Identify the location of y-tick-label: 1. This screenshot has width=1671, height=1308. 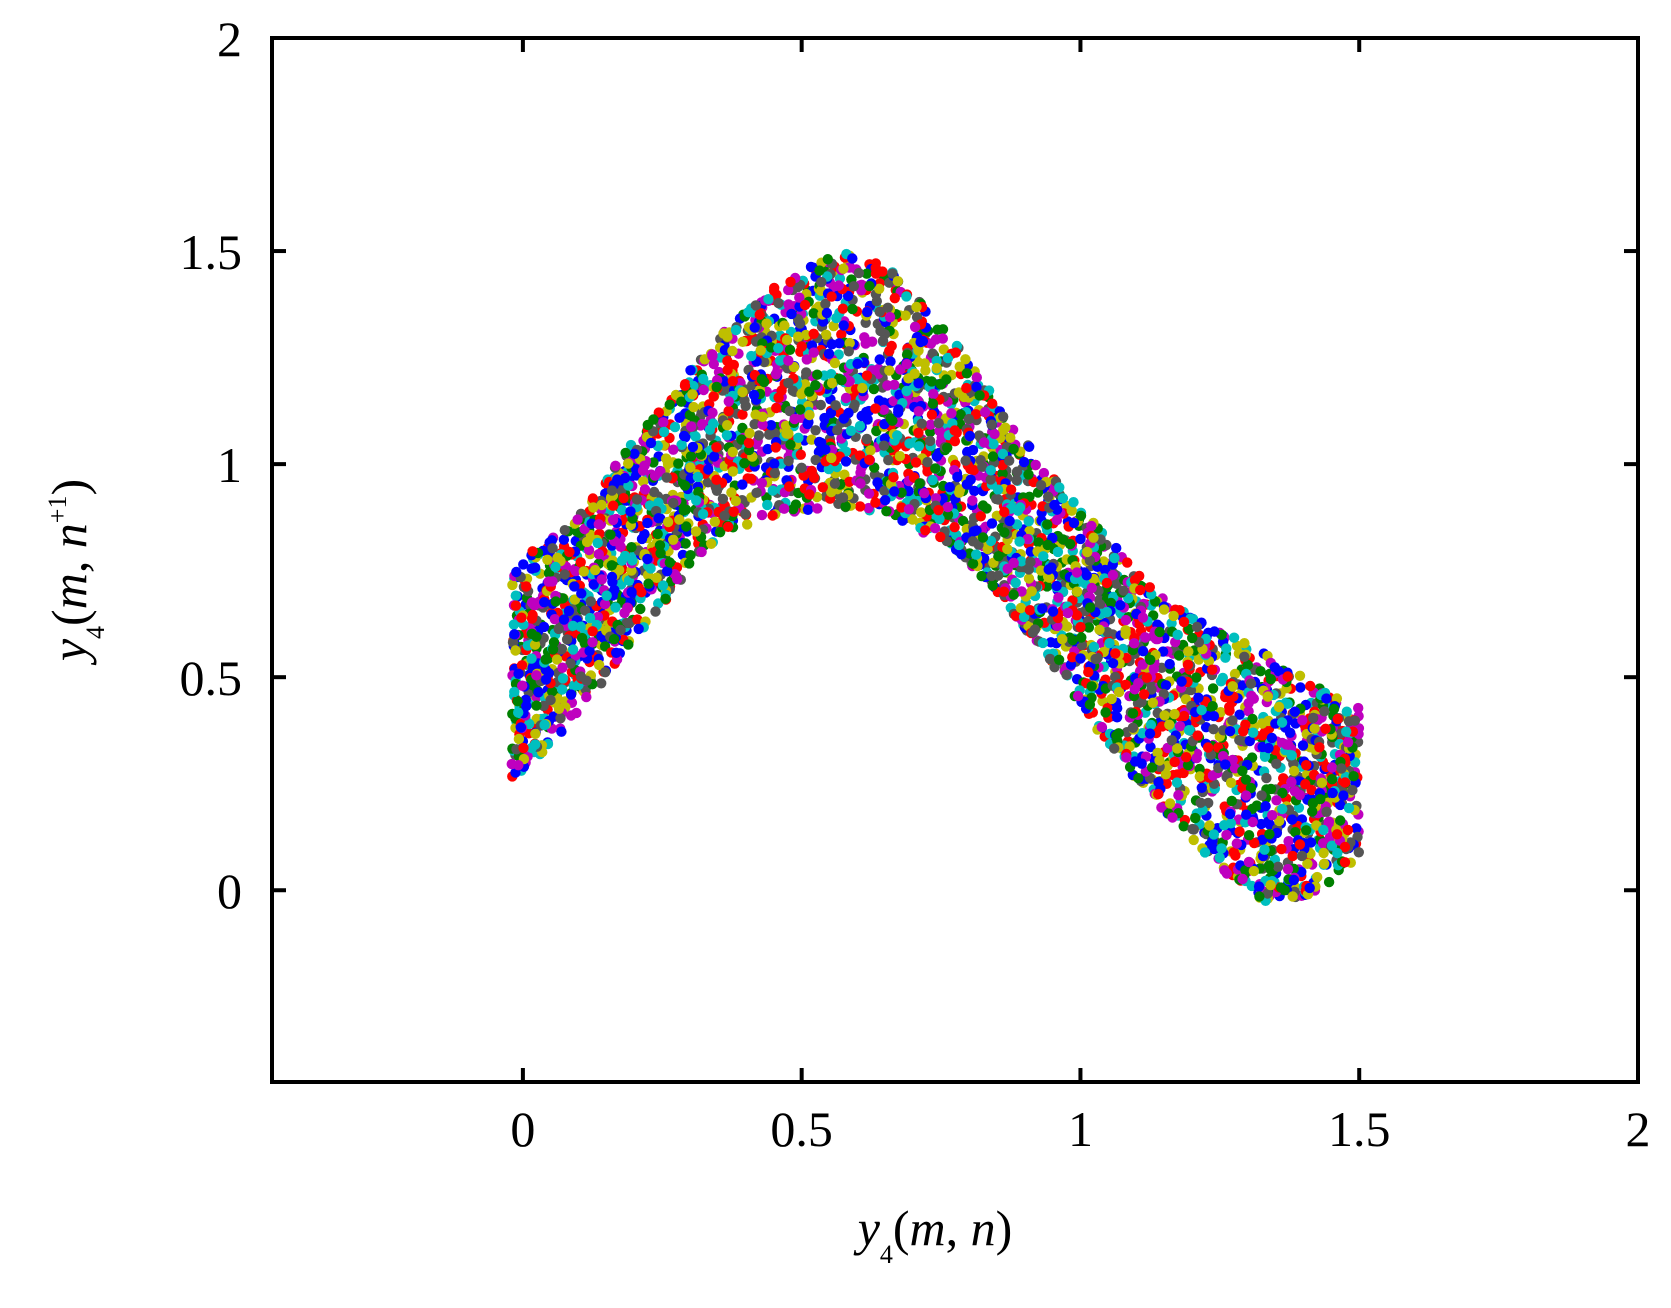
(229, 465).